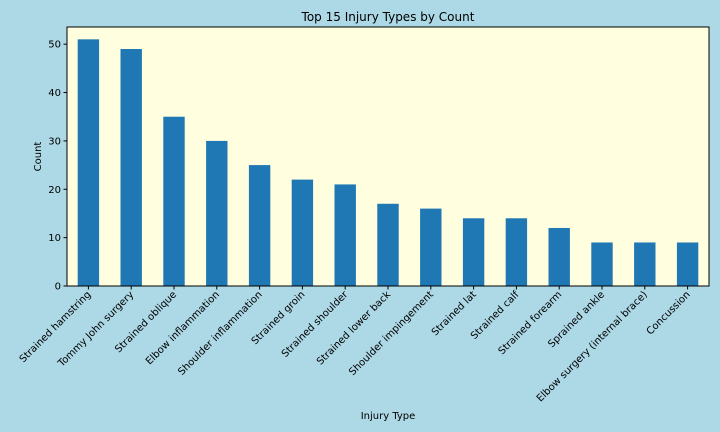  What do you see at coordinates (54, 238) in the screenshot?
I see `y-tick-label: 10` at bounding box center [54, 238].